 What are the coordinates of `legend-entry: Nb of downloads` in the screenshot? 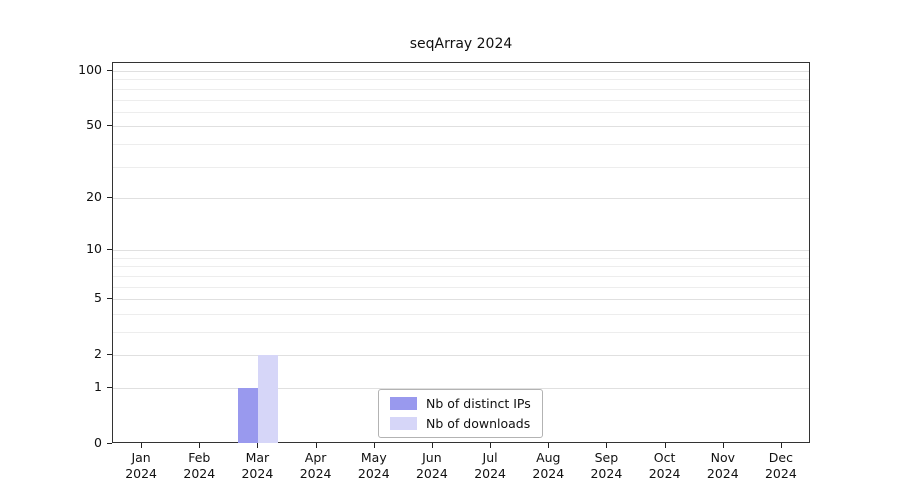 It's located at (460, 423).